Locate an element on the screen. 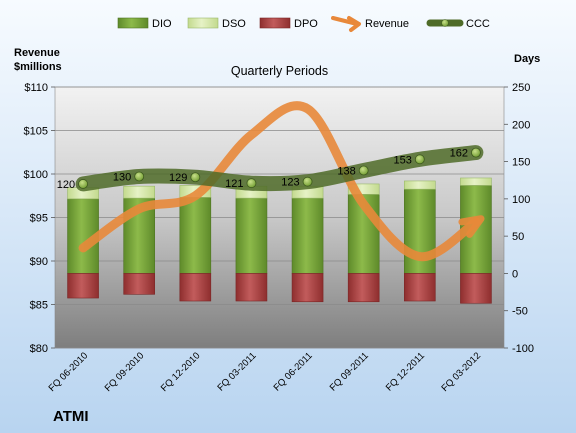 The width and height of the screenshot is (576, 433). right-tick-label: -100 is located at coordinates (523, 349).